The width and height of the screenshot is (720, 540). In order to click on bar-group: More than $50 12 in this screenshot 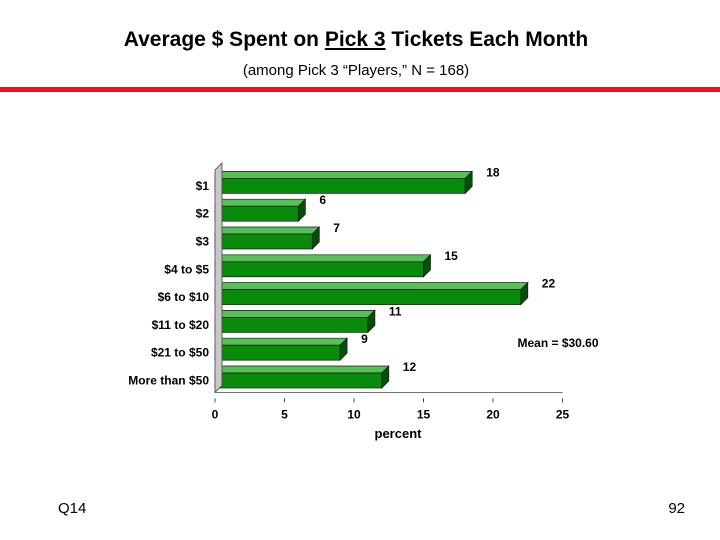, I will do `click(272, 374)`.